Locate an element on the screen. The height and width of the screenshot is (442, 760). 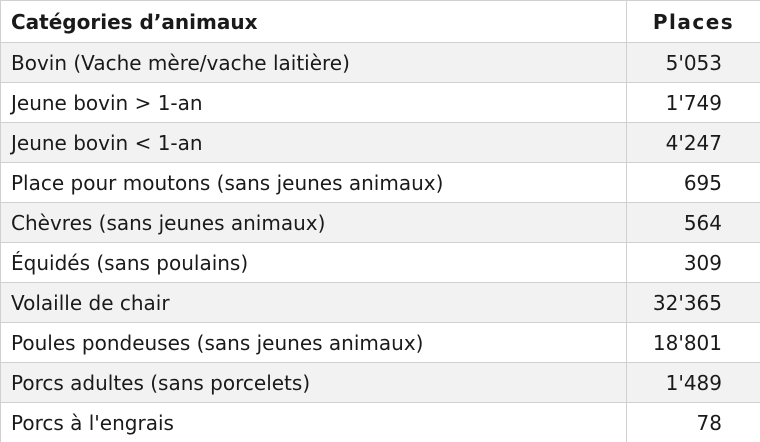
table-row: Bovin (Vache mère/vache laitière) 5'053 is located at coordinates (380, 62).